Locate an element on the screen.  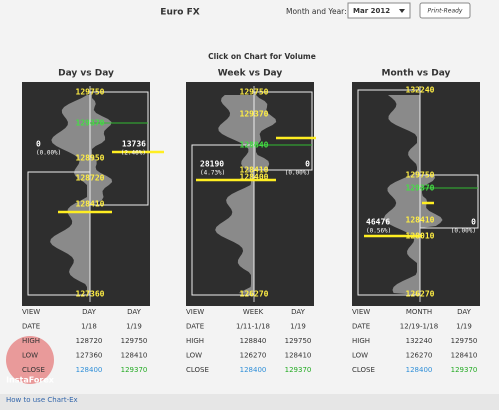
price-label: 128010 is located at coordinates (420, 236).